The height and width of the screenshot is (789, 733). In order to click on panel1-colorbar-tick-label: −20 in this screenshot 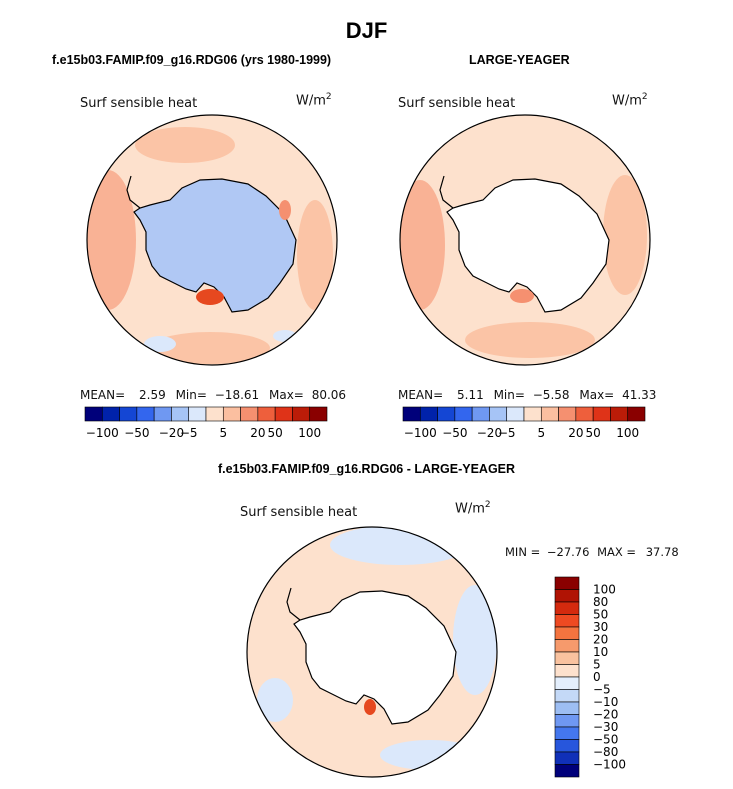, I will do `click(171, 433)`.